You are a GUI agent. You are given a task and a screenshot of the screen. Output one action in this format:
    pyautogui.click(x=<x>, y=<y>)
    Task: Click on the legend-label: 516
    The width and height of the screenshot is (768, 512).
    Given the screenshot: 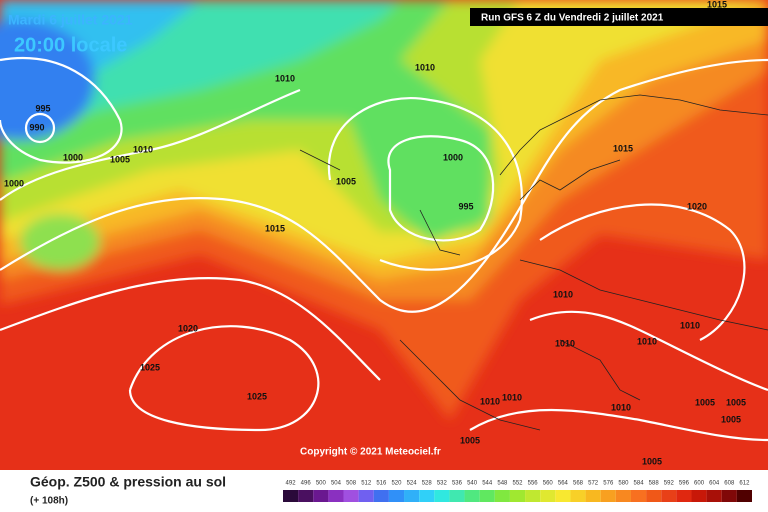 What is the action you would take?
    pyautogui.click(x=381, y=484)
    